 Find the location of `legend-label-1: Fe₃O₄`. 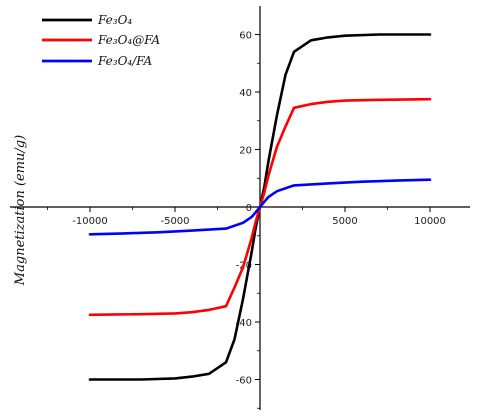

legend-label-1: Fe₃O₄ is located at coordinates (114, 20).